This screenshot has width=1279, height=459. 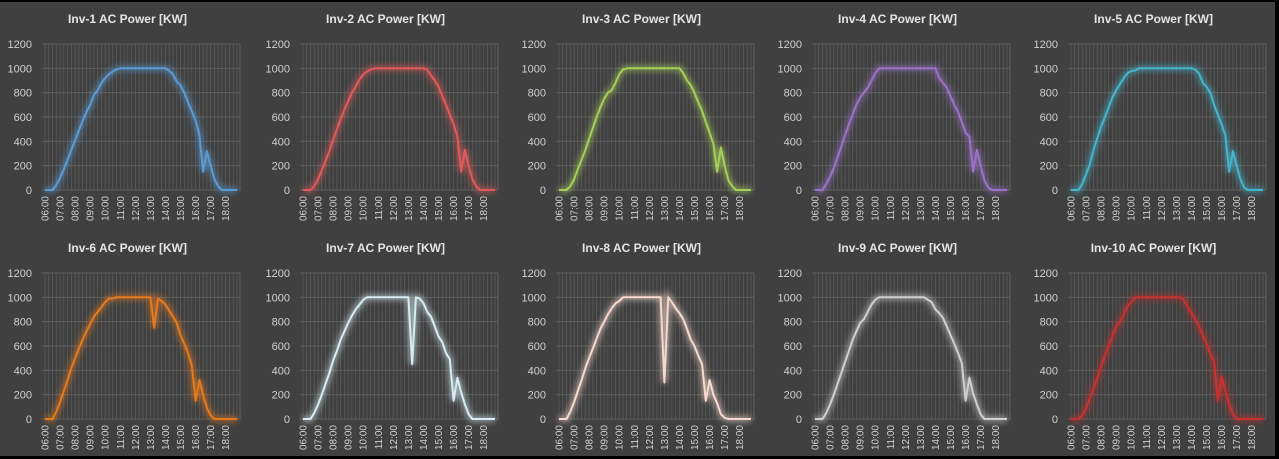 What do you see at coordinates (127, 248) in the screenshot?
I see `chart-title: Inv-6 AC Power [KW]` at bounding box center [127, 248].